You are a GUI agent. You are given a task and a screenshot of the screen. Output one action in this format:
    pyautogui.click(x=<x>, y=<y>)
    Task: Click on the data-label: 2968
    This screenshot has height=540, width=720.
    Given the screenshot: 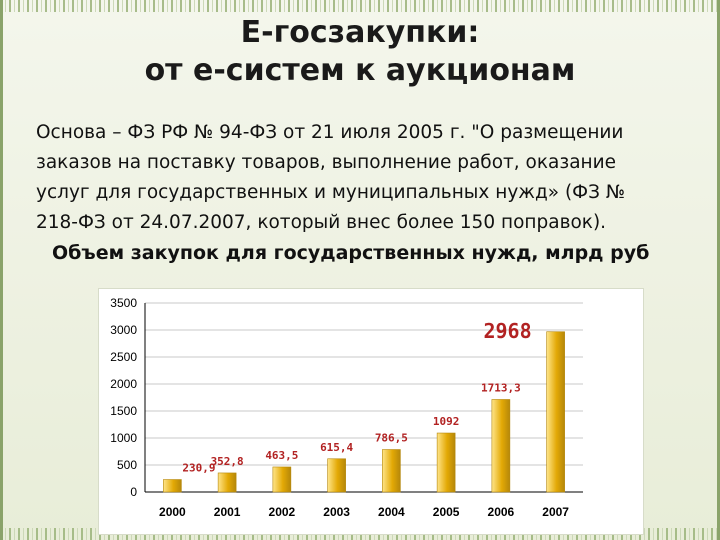 What is the action you would take?
    pyautogui.click(x=507, y=331)
    